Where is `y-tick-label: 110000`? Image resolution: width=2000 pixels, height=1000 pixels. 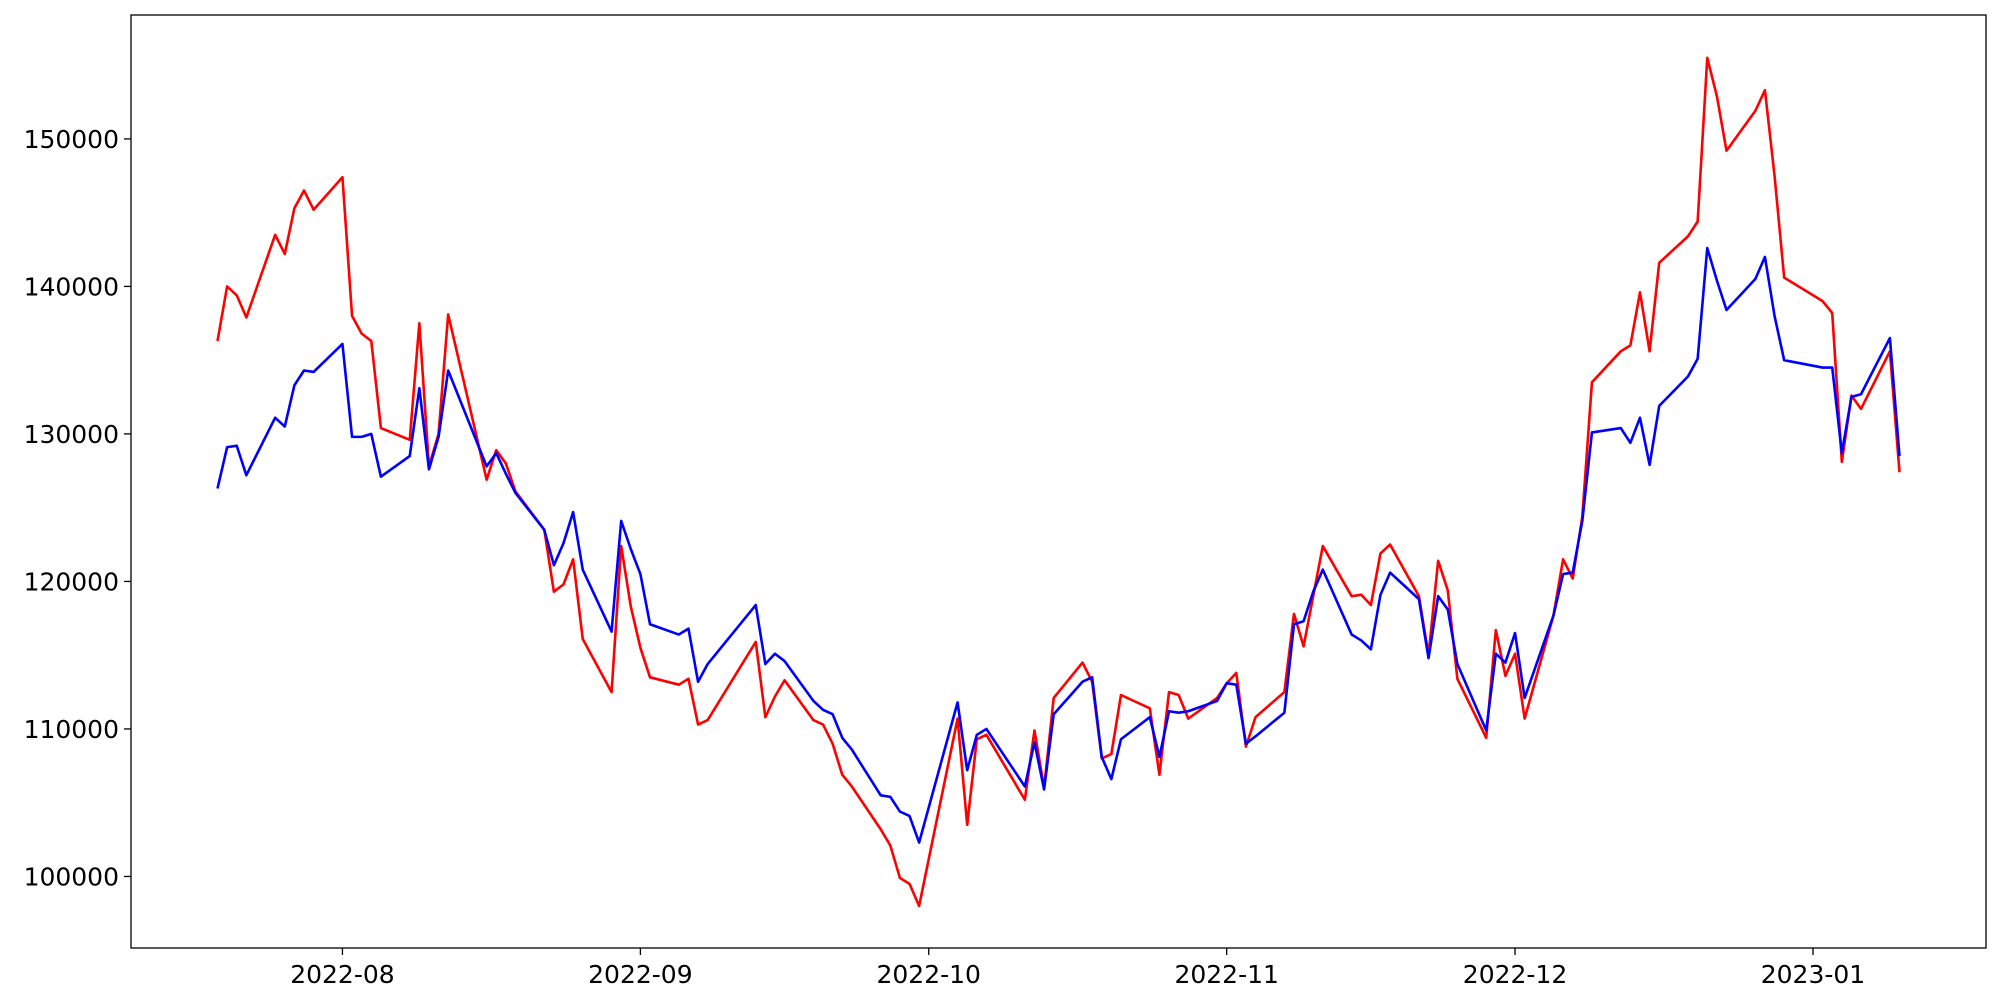 y-tick-label: 110000 is located at coordinates (71, 729).